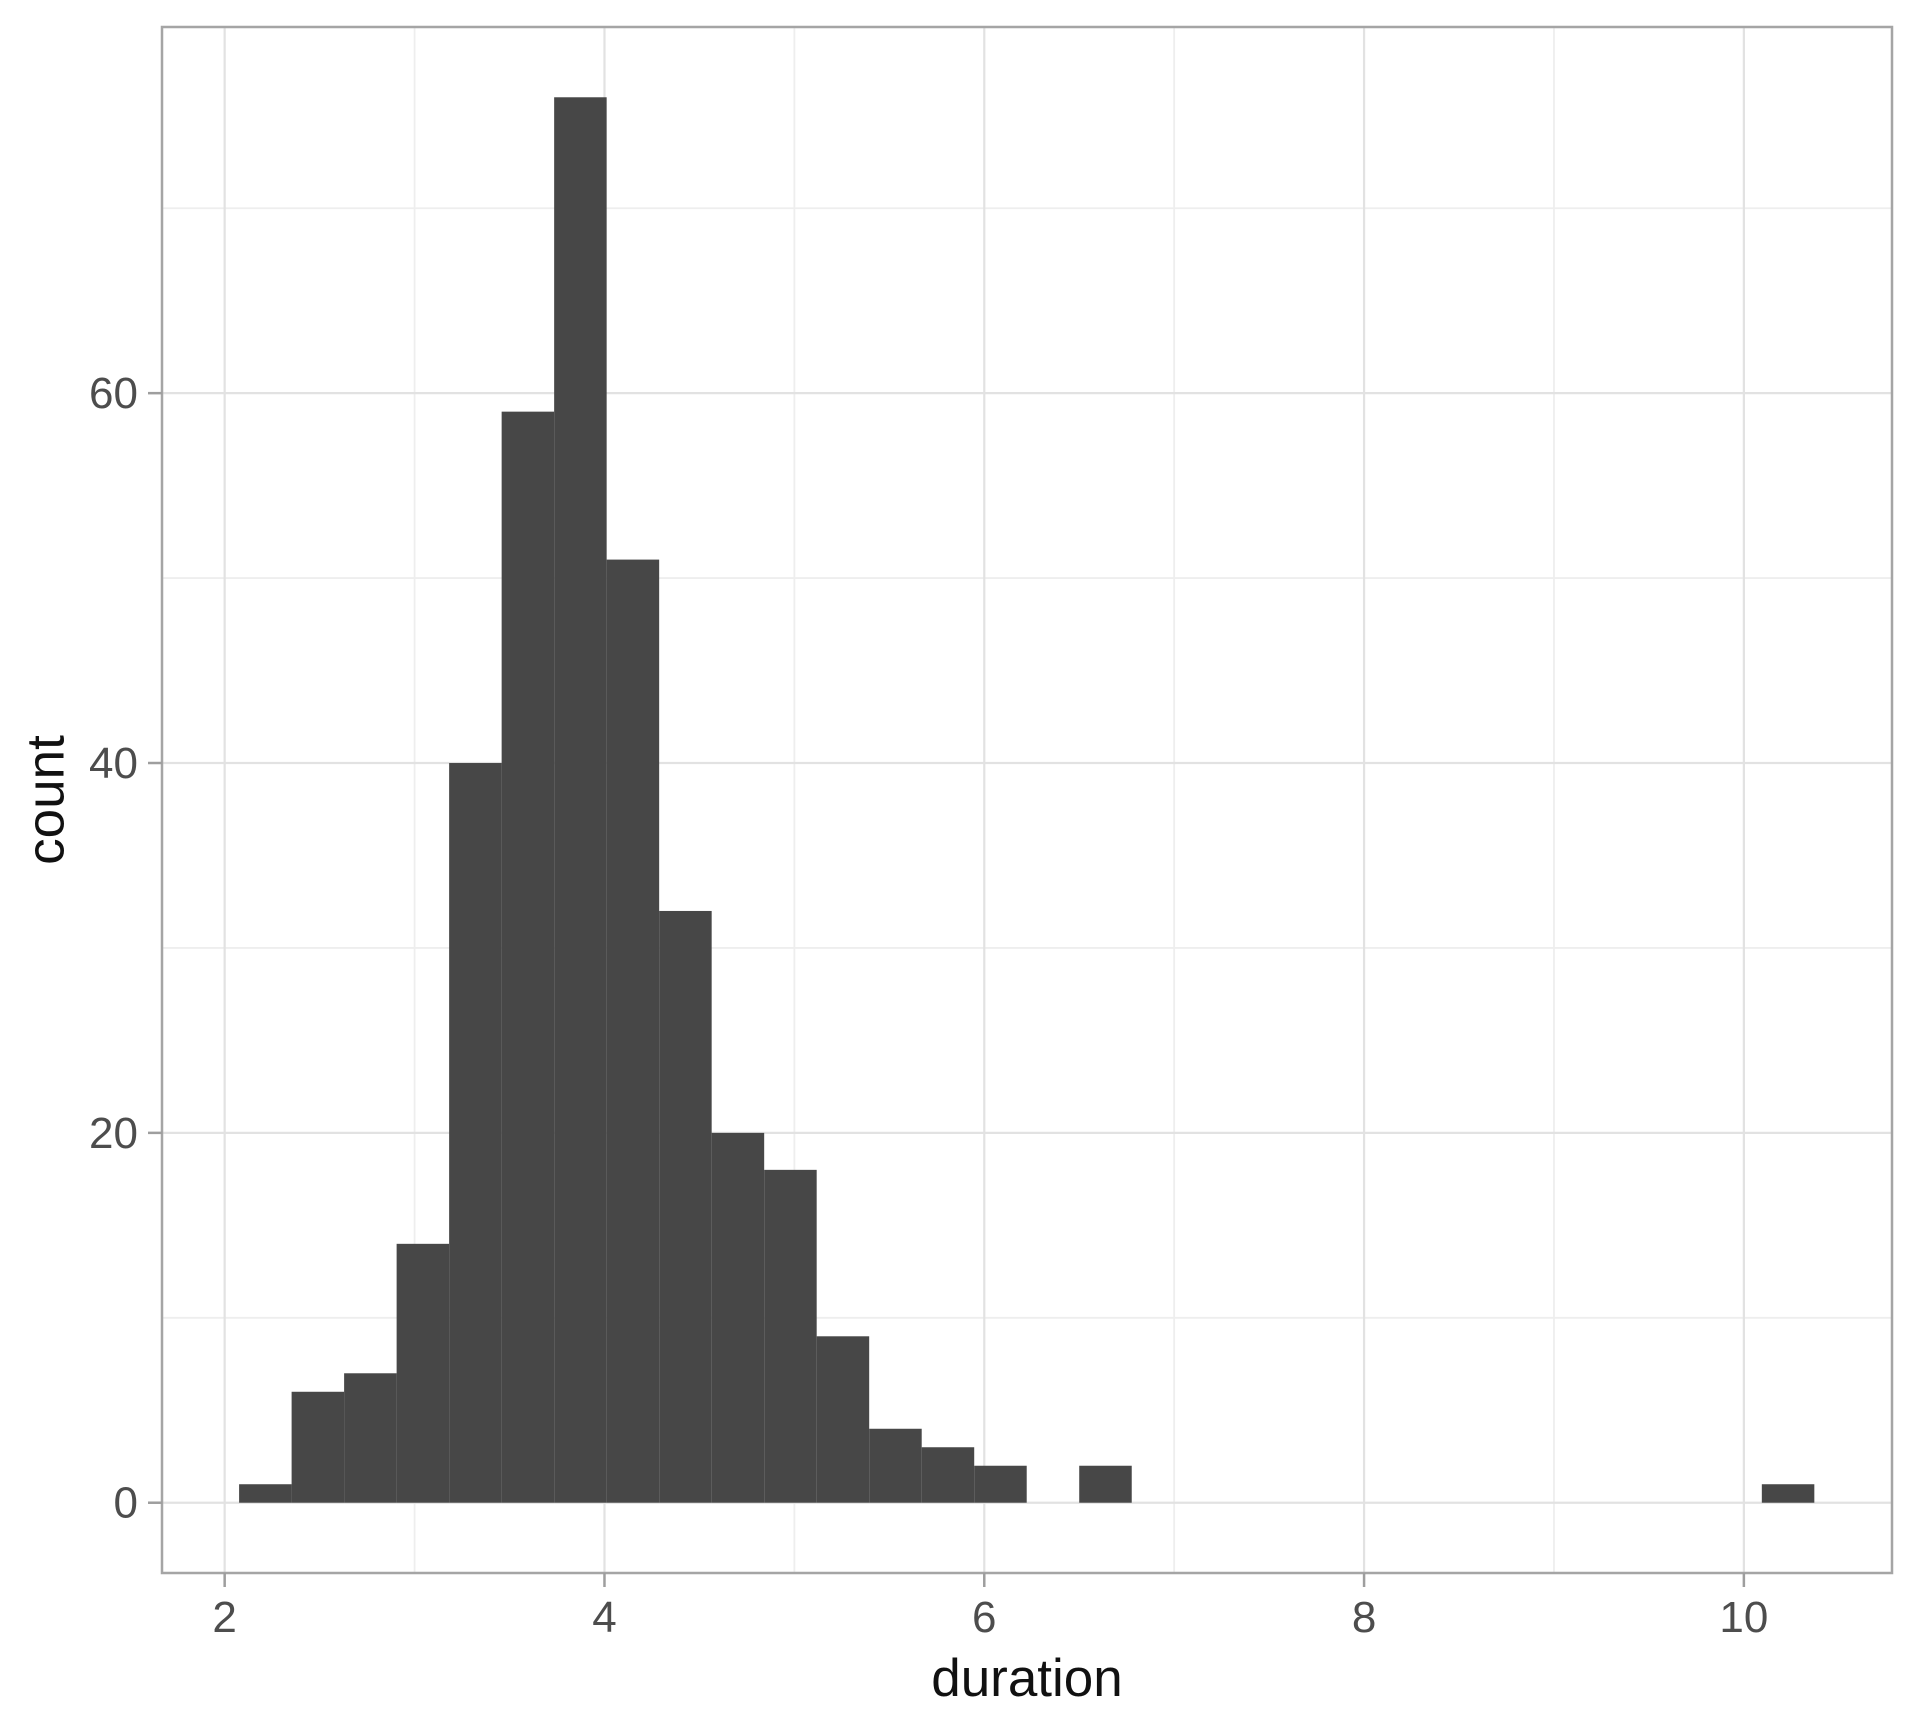  What do you see at coordinates (113, 1133) in the screenshot?
I see `y-tick-label: 20` at bounding box center [113, 1133].